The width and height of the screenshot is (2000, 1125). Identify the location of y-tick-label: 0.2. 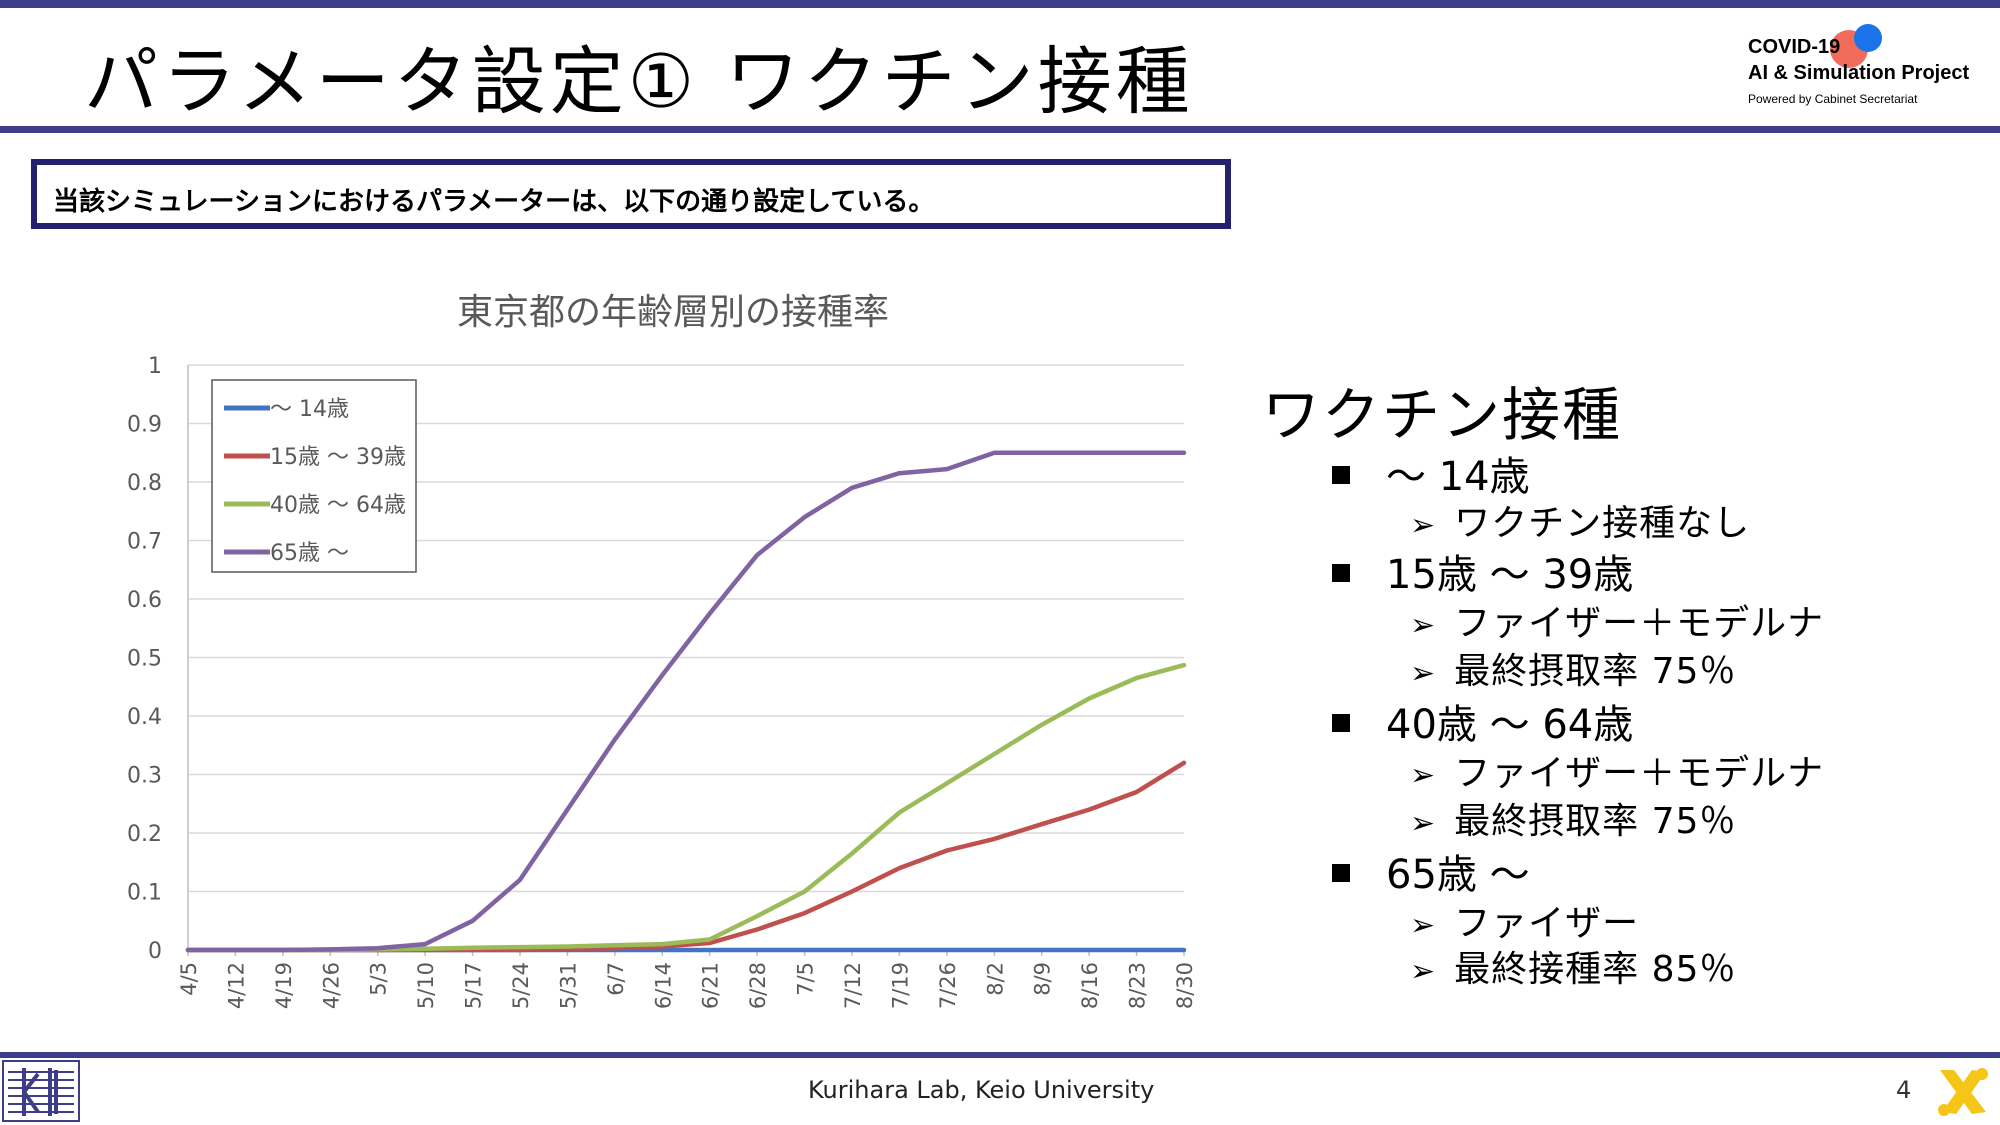
(144, 834).